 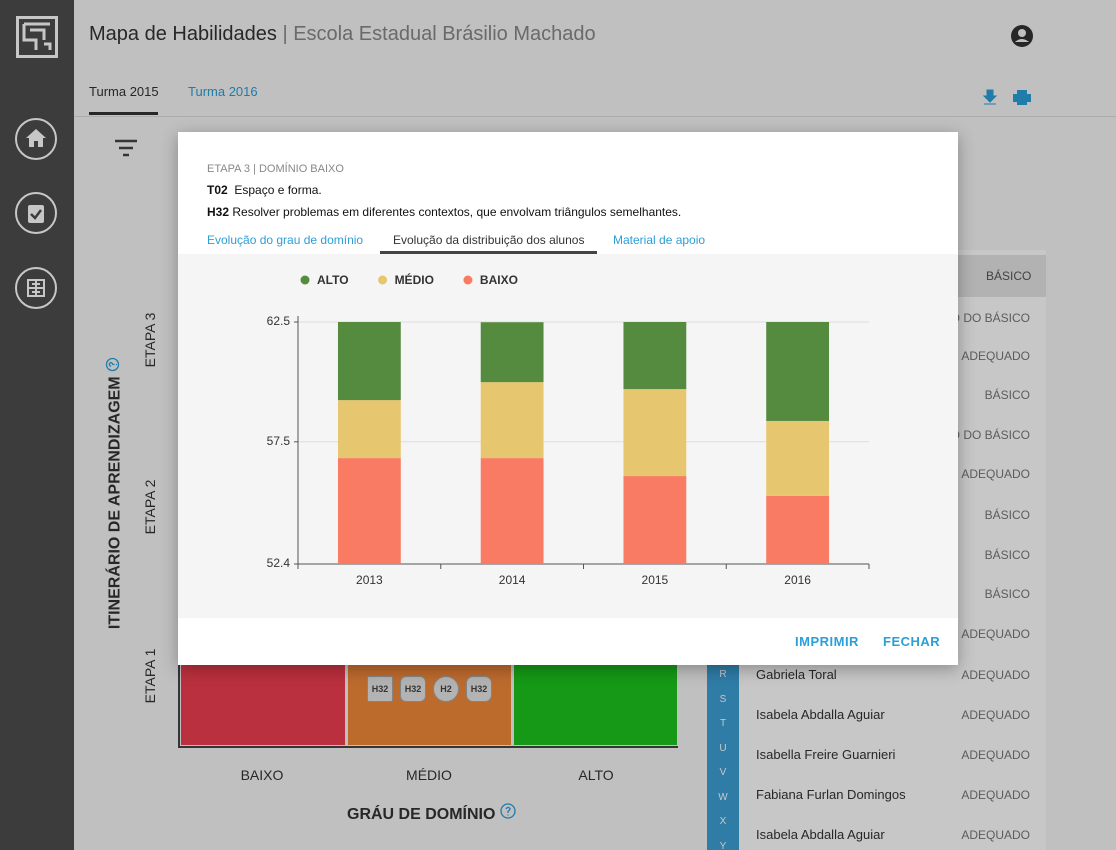 What do you see at coordinates (279, 563) in the screenshot?
I see `y-tick-label: 52.4` at bounding box center [279, 563].